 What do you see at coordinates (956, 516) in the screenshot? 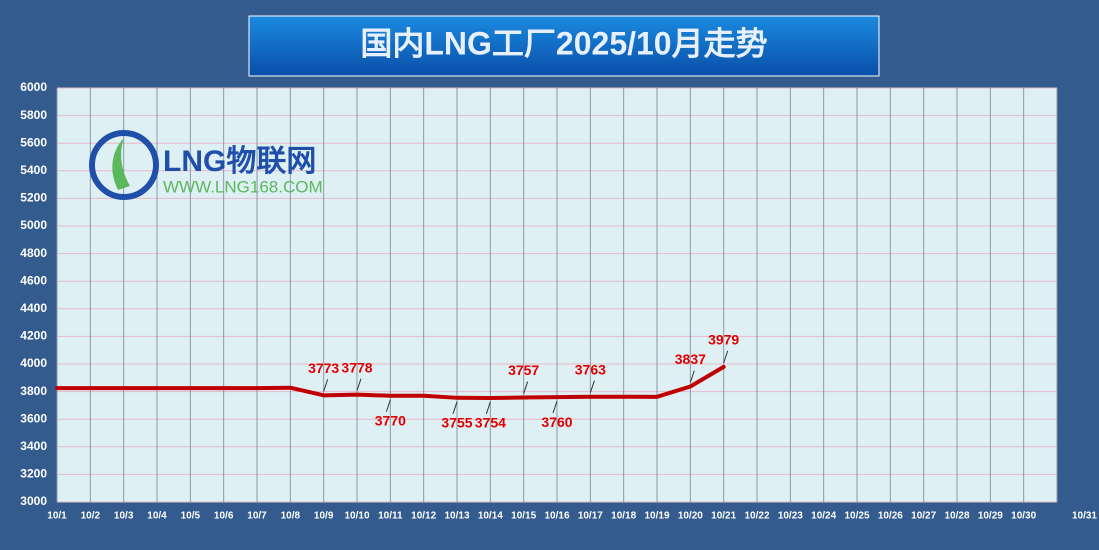
I see `x-tick-label: 10/28` at bounding box center [956, 516].